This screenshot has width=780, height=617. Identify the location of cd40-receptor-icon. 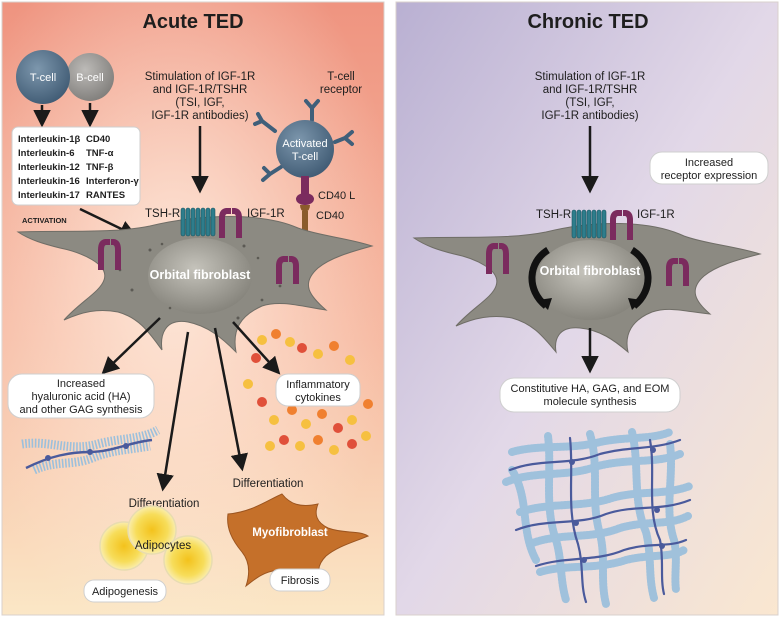
(305, 219).